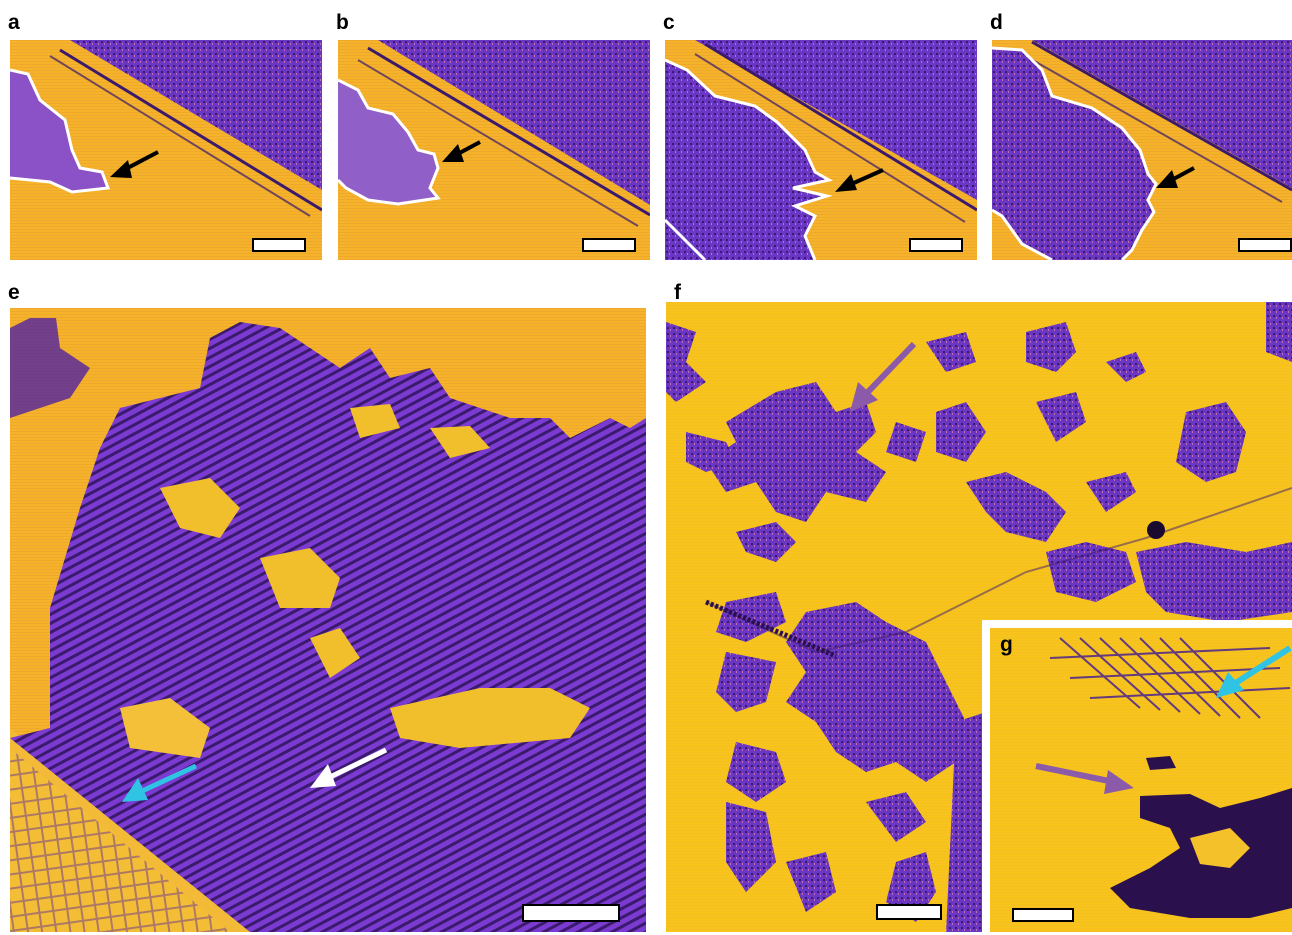 This screenshot has height=935, width=1292. Describe the element at coordinates (14, 292) in the screenshot. I see `panel-label-e: e` at that location.